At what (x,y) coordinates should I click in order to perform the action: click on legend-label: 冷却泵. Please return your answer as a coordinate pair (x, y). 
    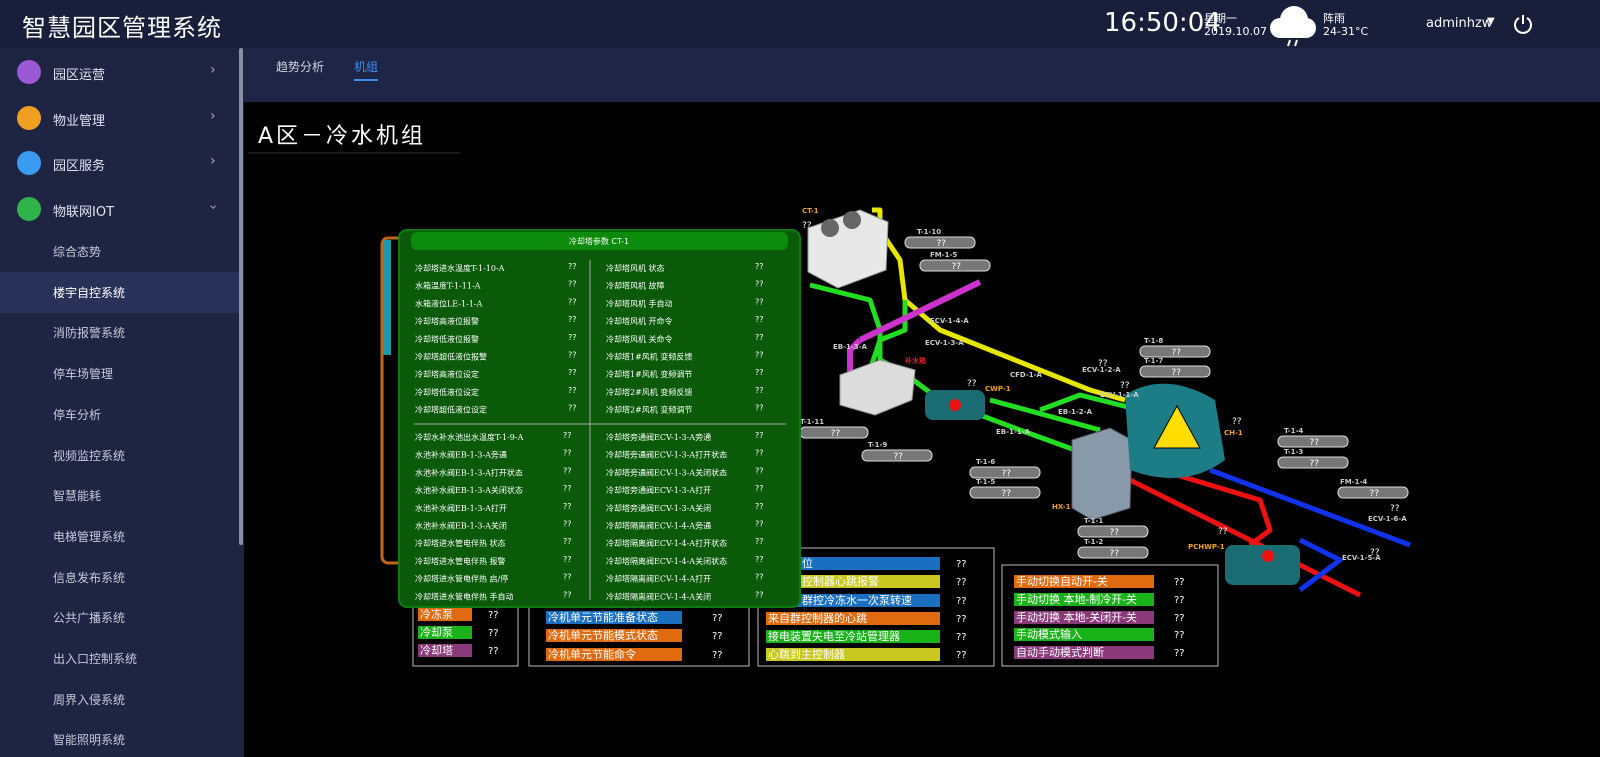
    Looking at the image, I should click on (436, 632).